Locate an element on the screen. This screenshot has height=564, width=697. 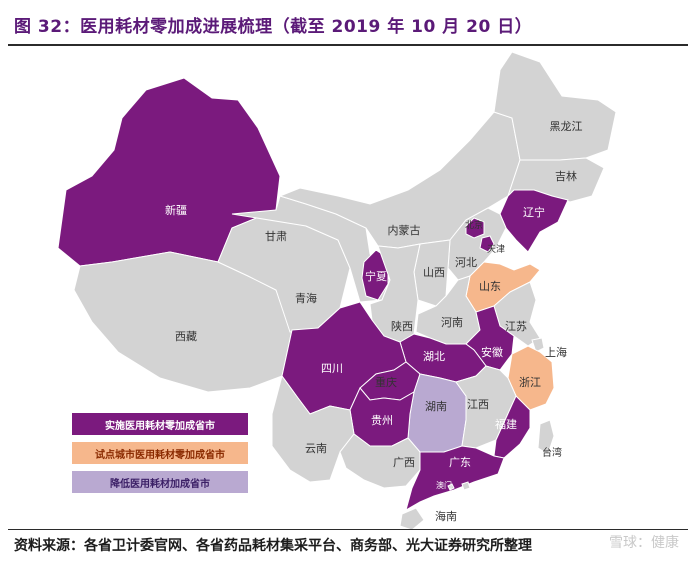
title-divider is located at coordinates (348, 45).